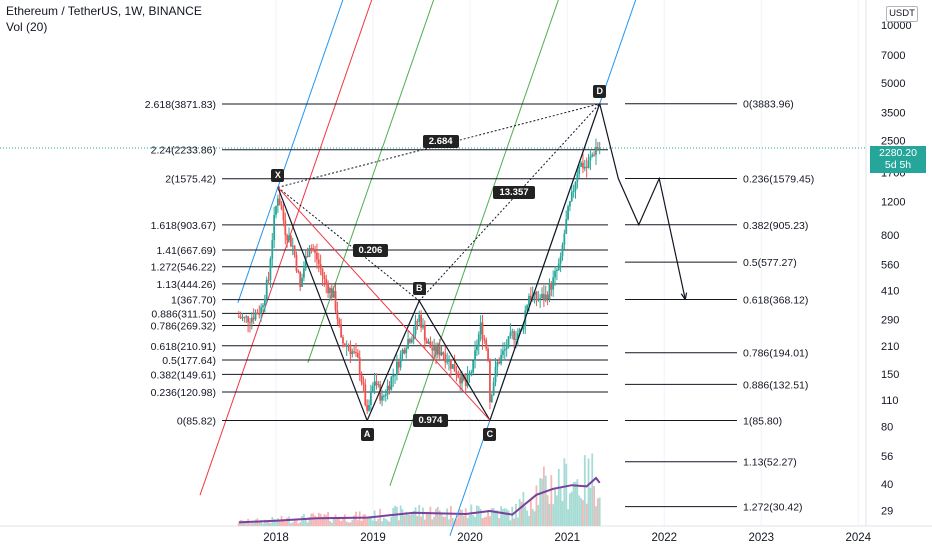  Describe the element at coordinates (567, 538) in the screenshot. I see `x-tick-label: 2021` at that location.